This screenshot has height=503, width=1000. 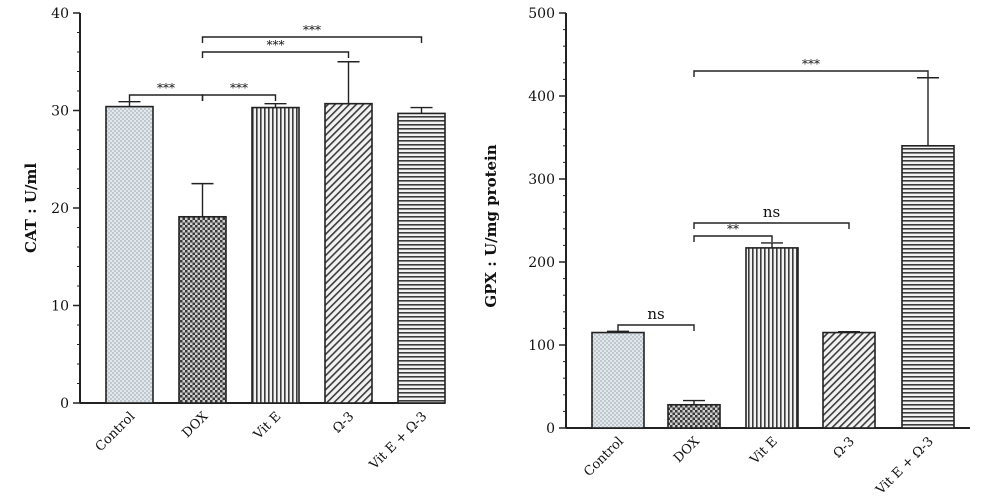 What do you see at coordinates (733, 229) in the screenshot?
I see `significance-label: **` at bounding box center [733, 229].